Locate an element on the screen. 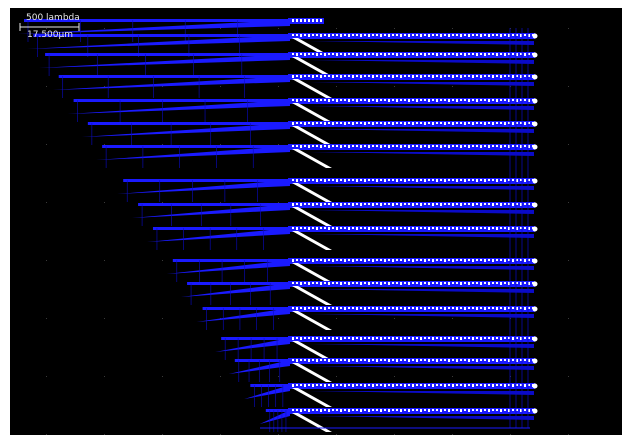 Image resolution: width=632 pixels, height=435 pixels. cell-row is located at coordinates (413, 190).